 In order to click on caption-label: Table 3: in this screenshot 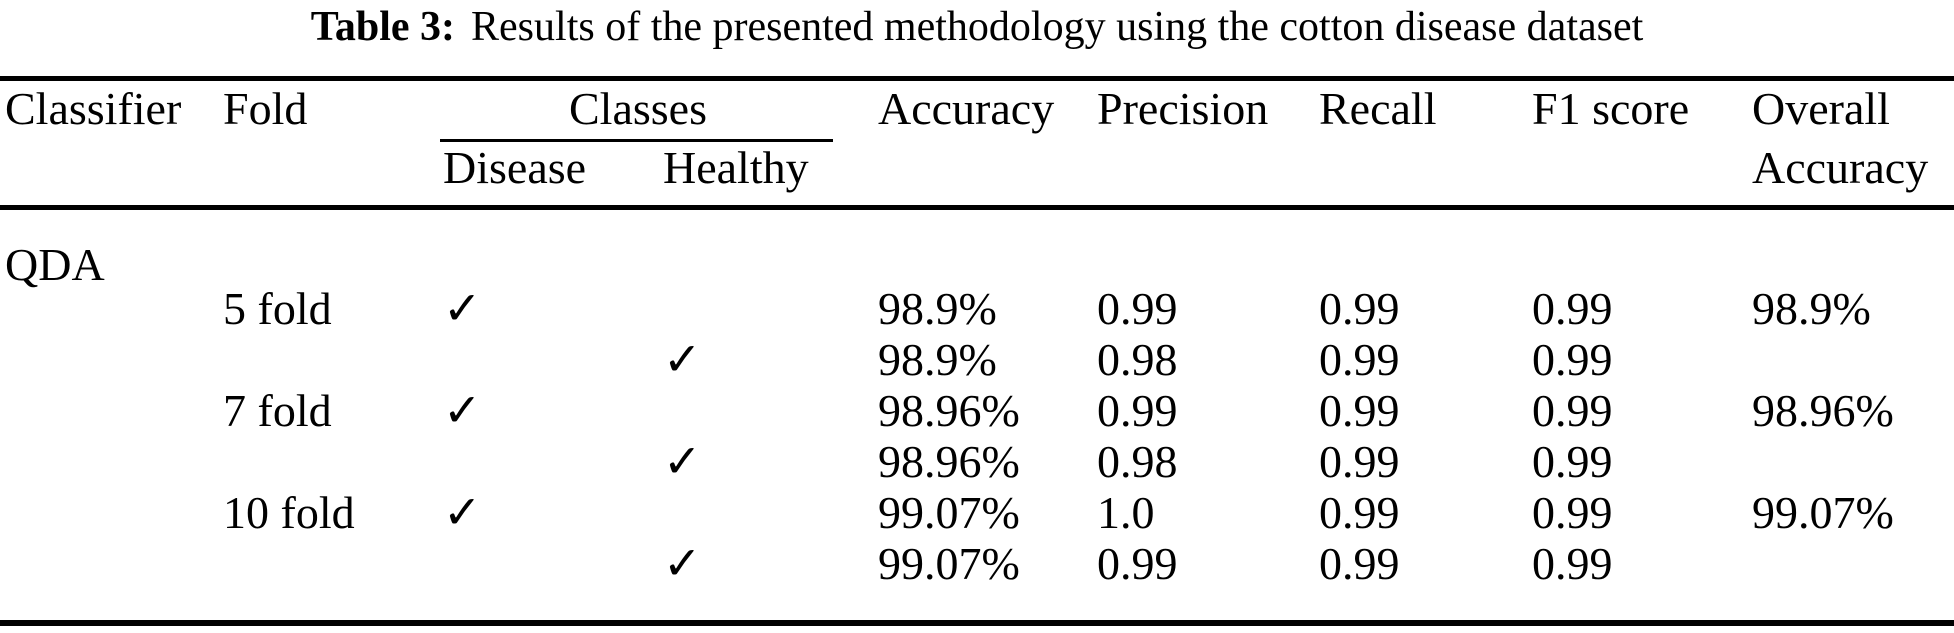, I will do `click(383, 27)`.